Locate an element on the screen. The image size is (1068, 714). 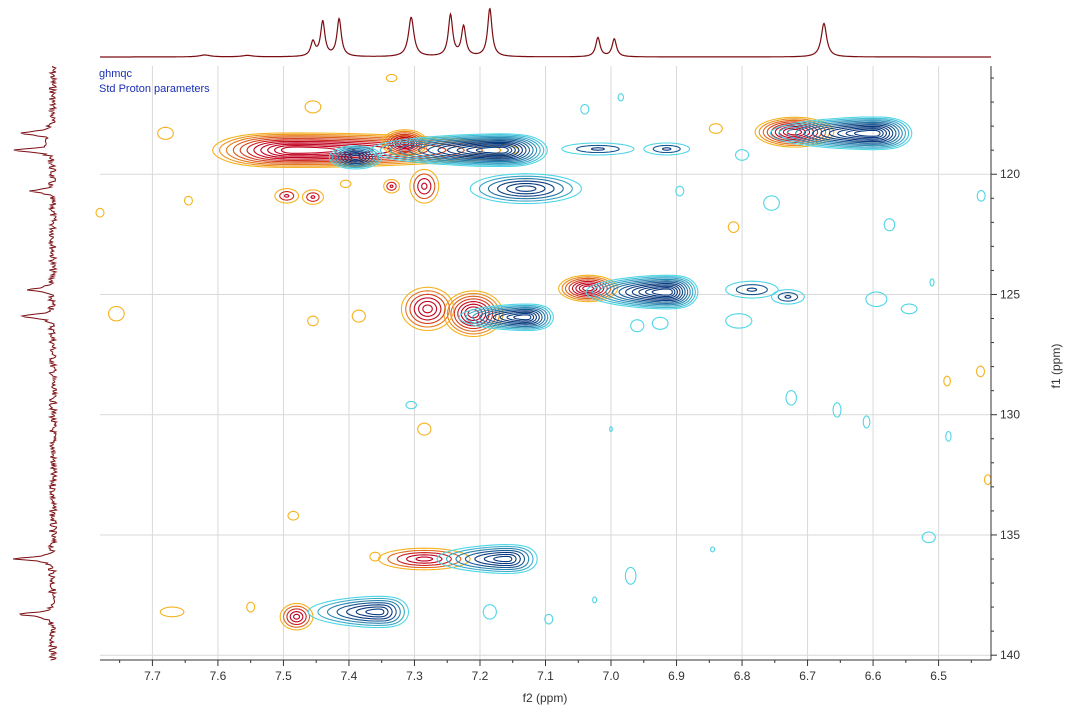
x-tick-label: 6.5 is located at coordinates (938, 676).